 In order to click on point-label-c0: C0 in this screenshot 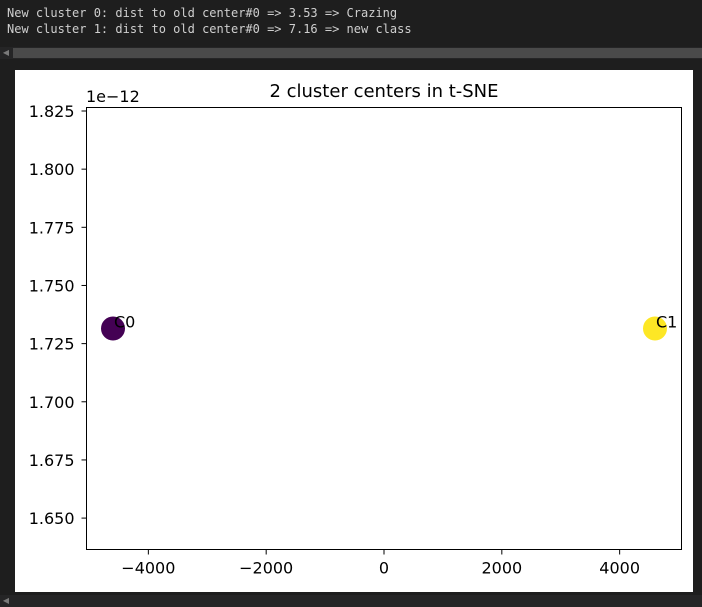, I will do `click(124, 322)`.